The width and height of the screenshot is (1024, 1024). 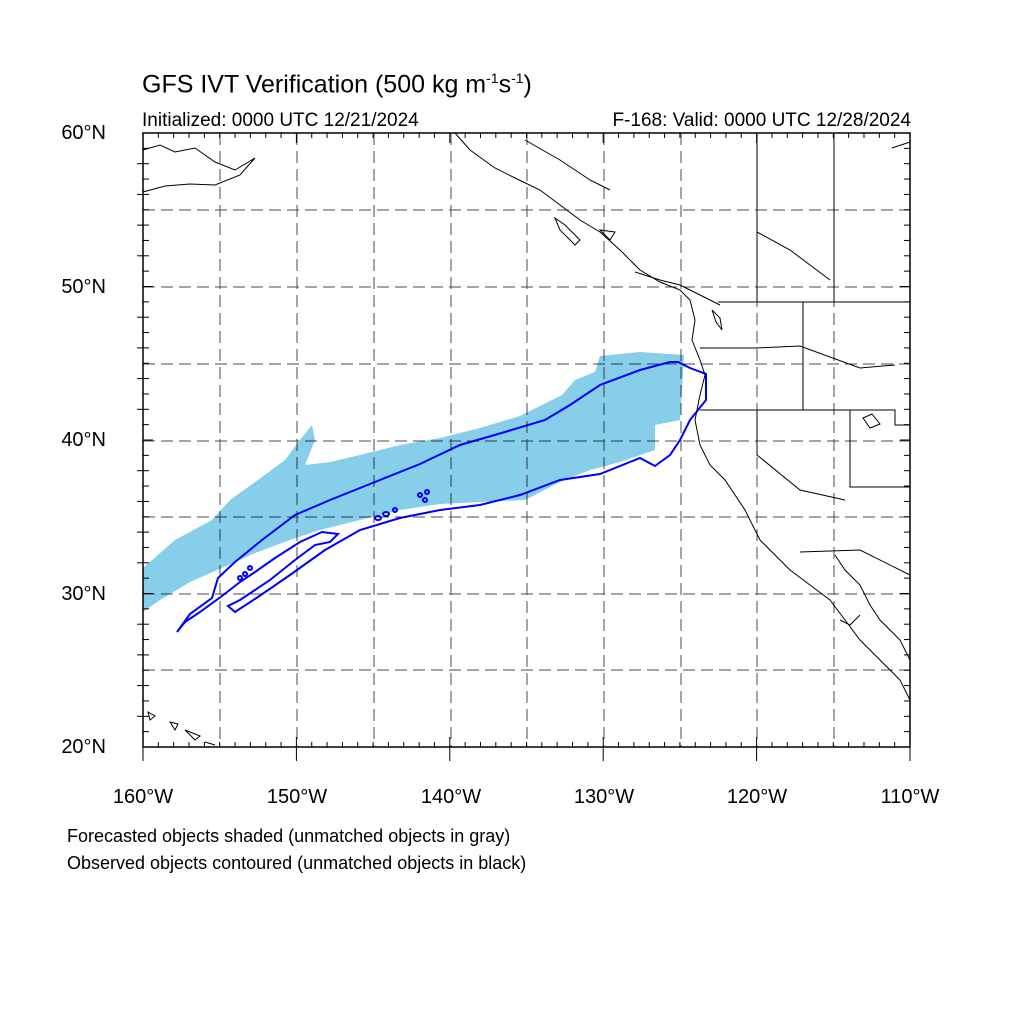 What do you see at coordinates (910, 797) in the screenshot?
I see `lon-label-110: 110°W` at bounding box center [910, 797].